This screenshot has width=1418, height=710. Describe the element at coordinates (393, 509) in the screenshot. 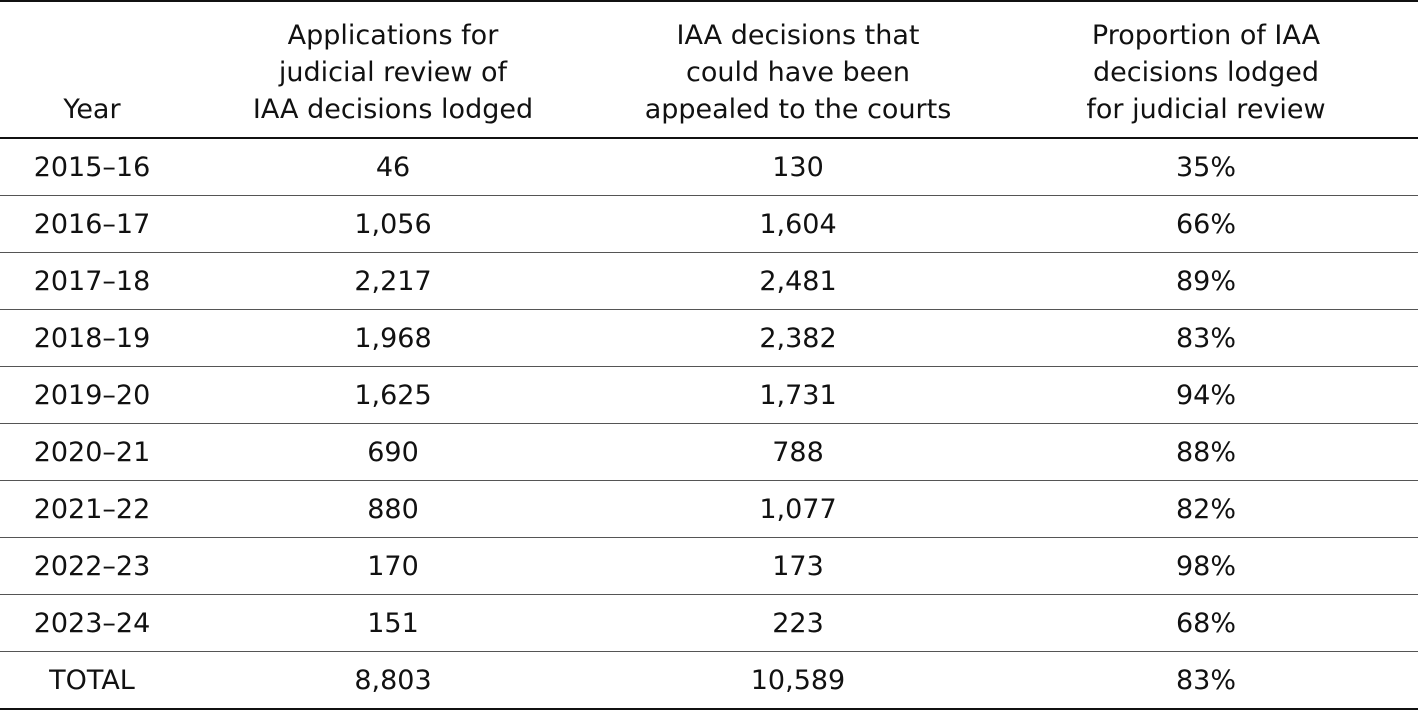

I see `cell-applications: 880` at that location.